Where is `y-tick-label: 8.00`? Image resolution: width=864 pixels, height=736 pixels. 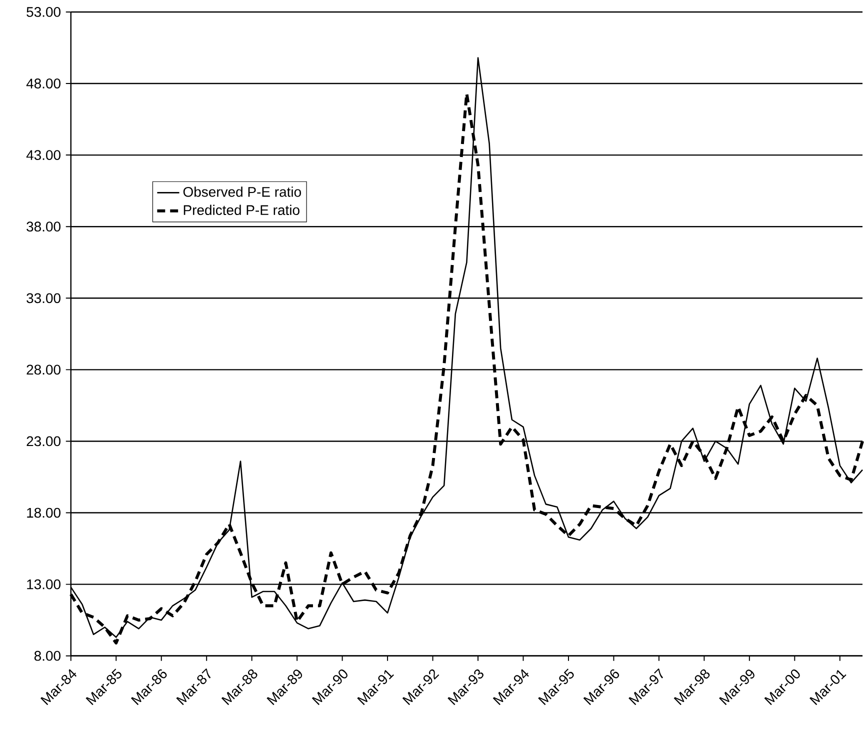
y-tick-label: 8.00 is located at coordinates (47, 656).